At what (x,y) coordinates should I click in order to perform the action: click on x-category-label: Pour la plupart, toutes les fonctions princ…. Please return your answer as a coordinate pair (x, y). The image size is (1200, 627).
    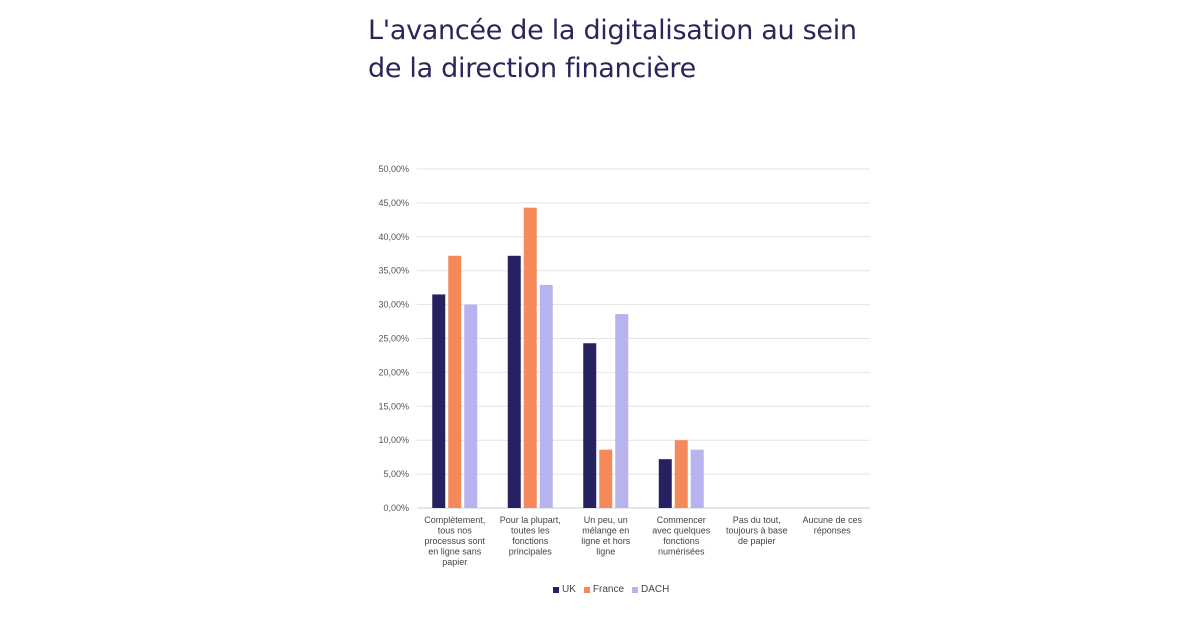
    Looking at the image, I should click on (530, 536).